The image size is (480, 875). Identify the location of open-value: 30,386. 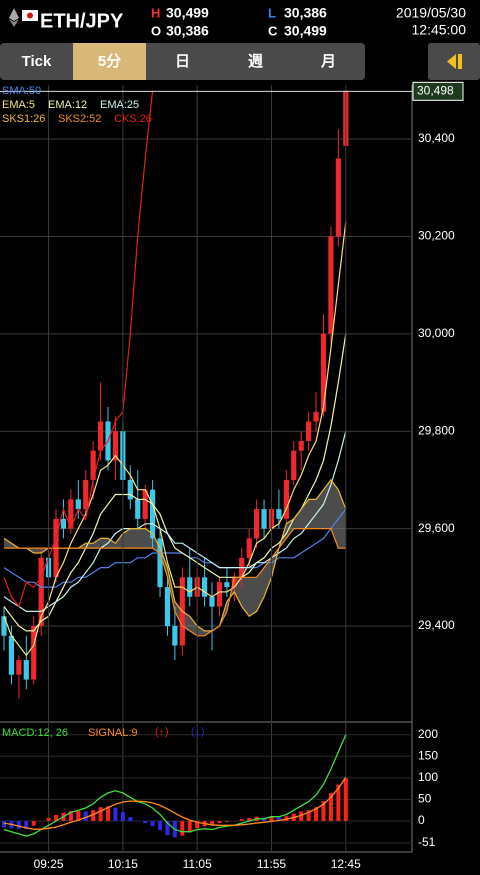
(187, 31).